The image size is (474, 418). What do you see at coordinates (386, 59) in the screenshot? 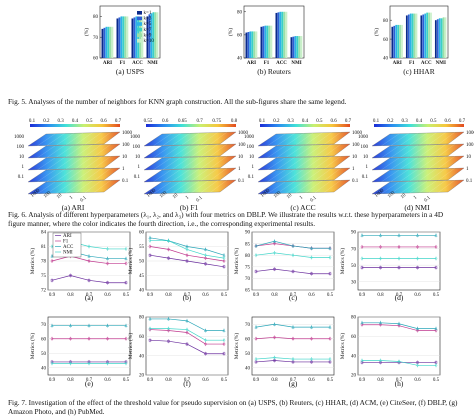
I see `fig5-ytick-label: 40` at bounding box center [386, 59].